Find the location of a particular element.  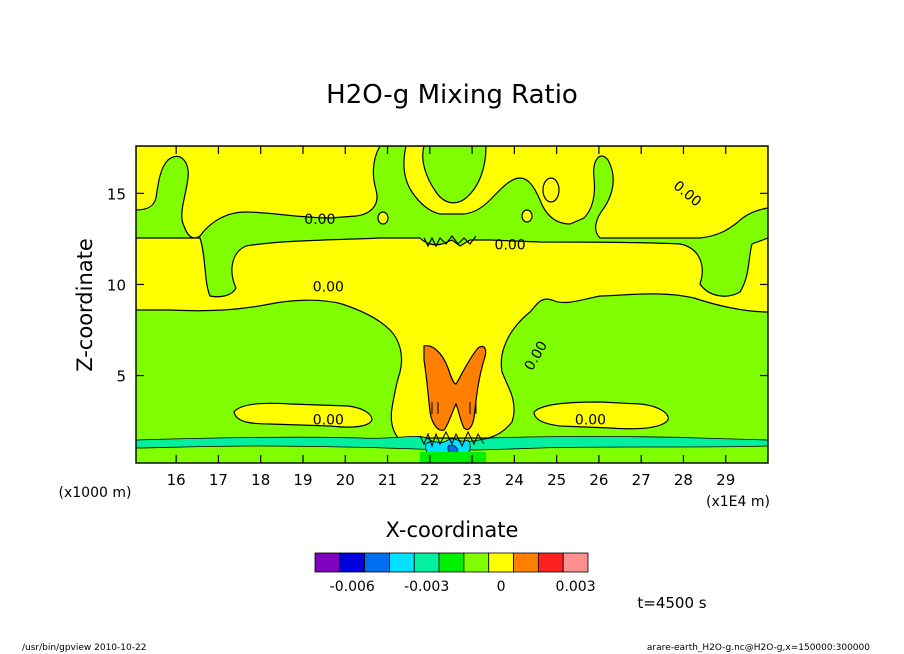

y-tick-label: 15 is located at coordinates (116, 194).